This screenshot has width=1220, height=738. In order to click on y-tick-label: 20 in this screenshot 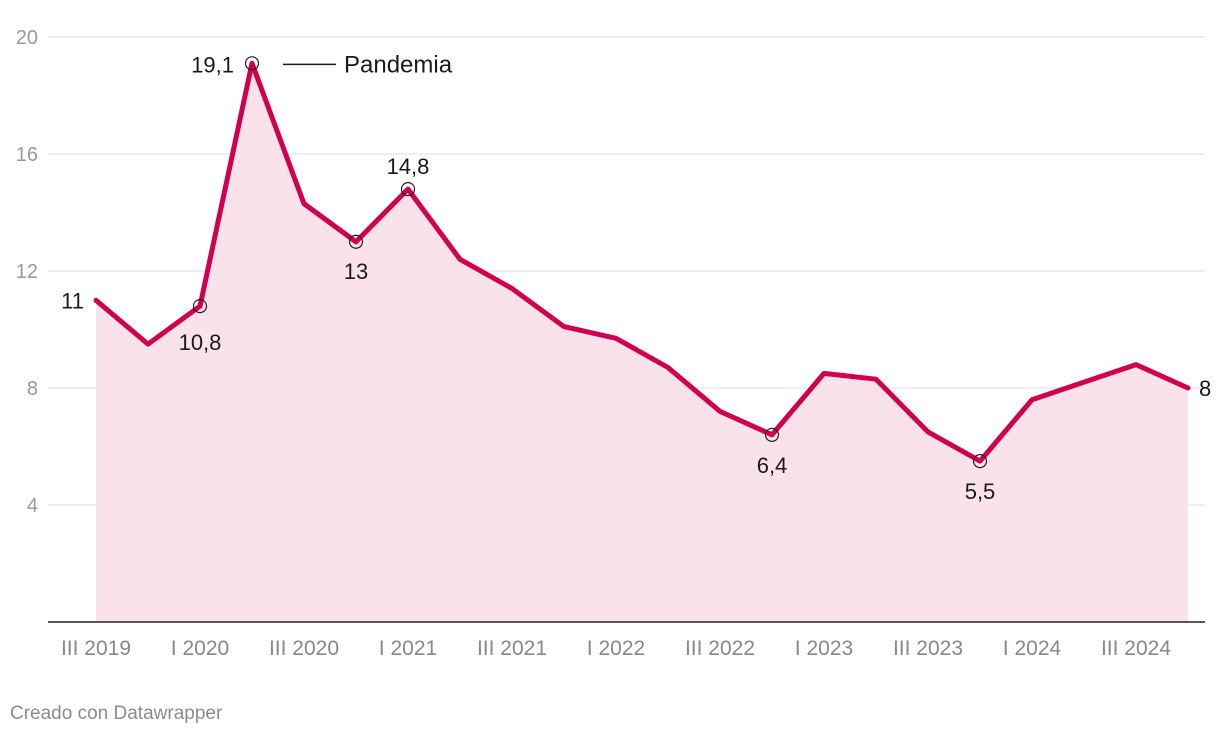, I will do `click(27, 38)`.